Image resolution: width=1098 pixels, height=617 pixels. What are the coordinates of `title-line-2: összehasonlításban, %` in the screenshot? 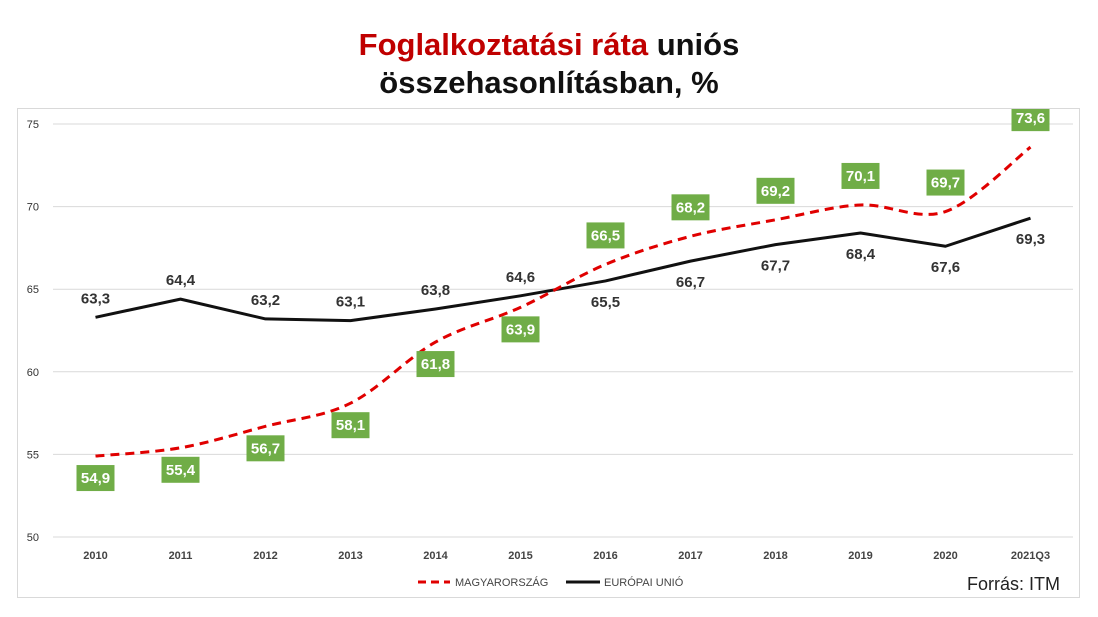 It's located at (549, 82).